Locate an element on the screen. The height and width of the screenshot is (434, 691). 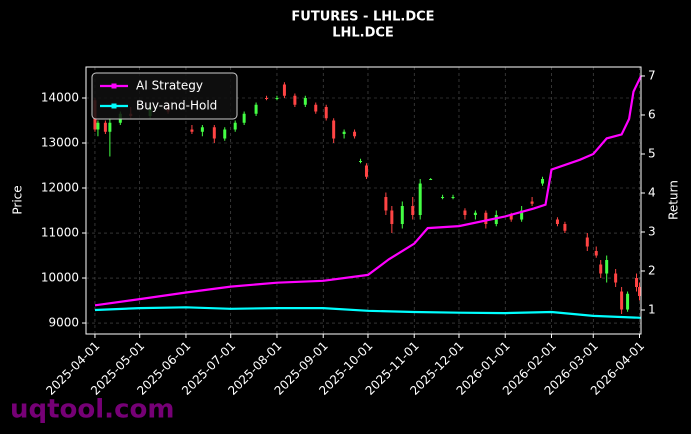
y2-tick-label: 1 is located at coordinates (652, 310).